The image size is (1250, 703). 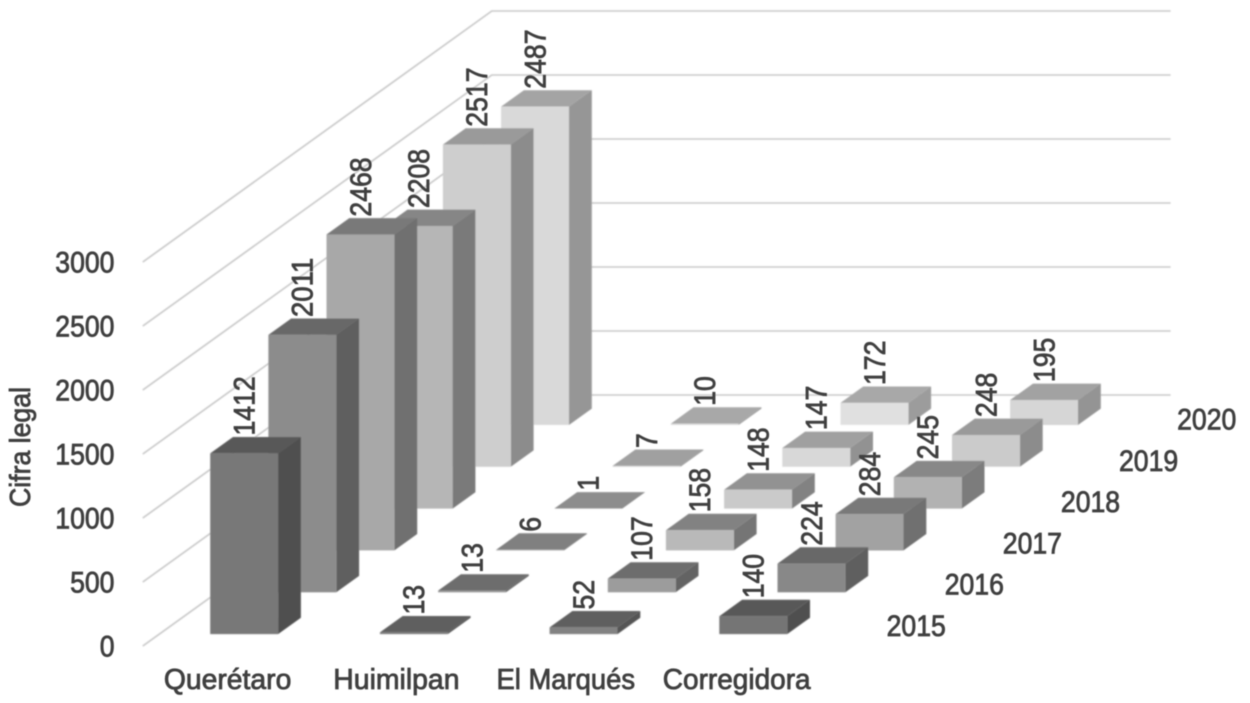 What do you see at coordinates (737, 680) in the screenshot?
I see `svg-text: Corregidora` at bounding box center [737, 680].